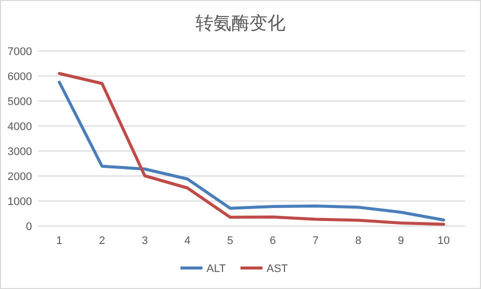  I want to click on y-tick-label: 7000, so click(20, 52).